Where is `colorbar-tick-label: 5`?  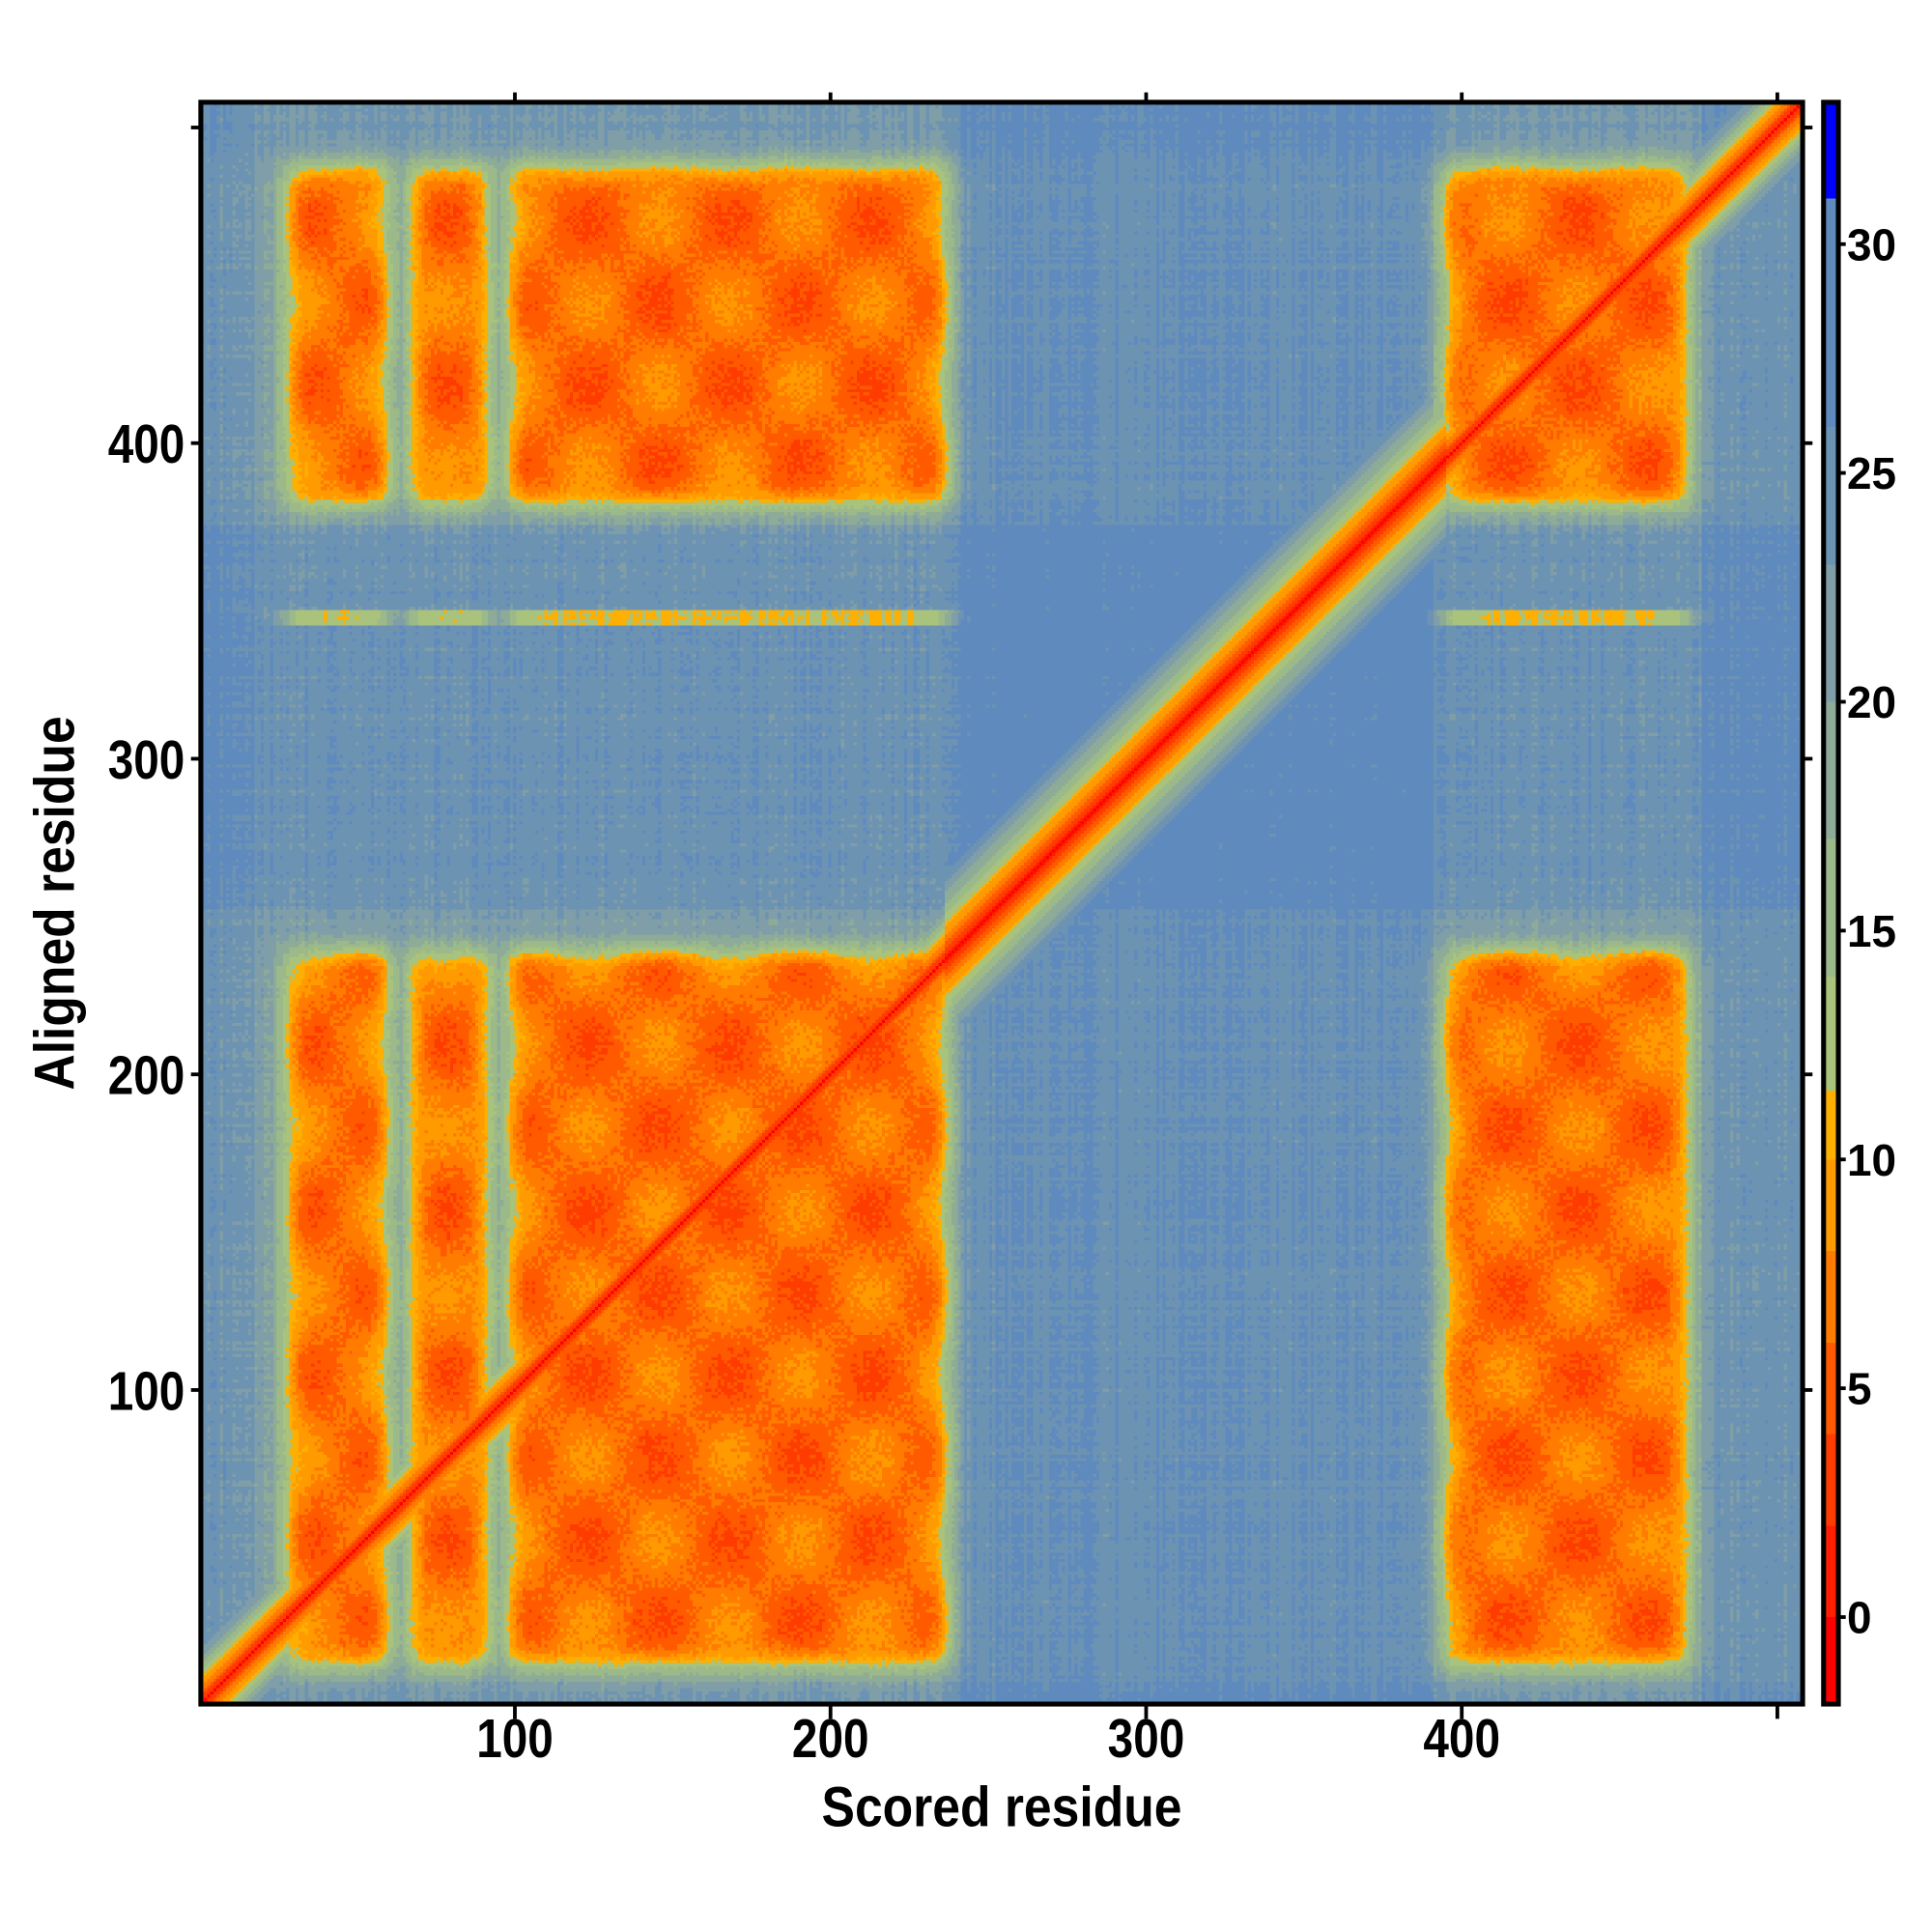 colorbar-tick-label: 5 is located at coordinates (1859, 1389).